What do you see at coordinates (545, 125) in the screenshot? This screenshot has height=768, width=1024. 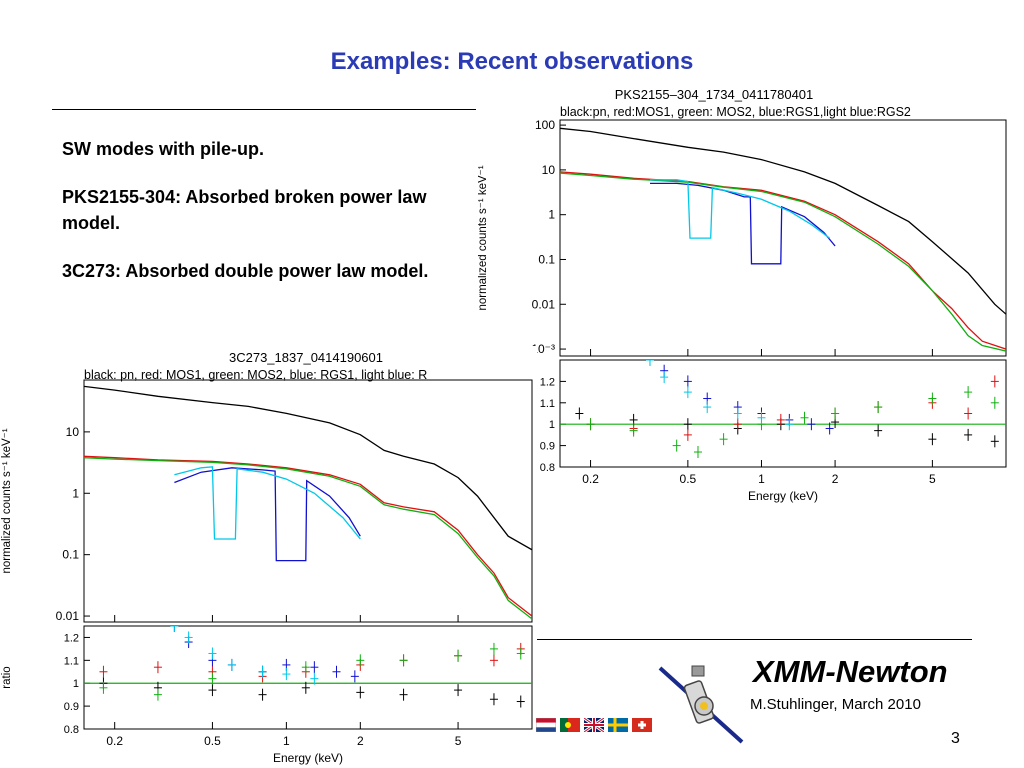 I see `y-tick-label: 100` at bounding box center [545, 125].